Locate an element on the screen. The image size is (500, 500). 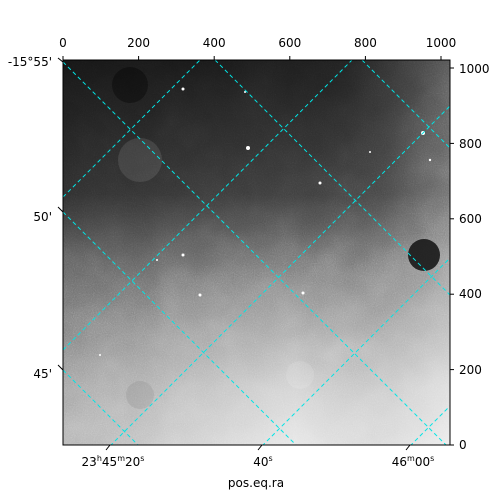
top-tick-marks is located at coordinates (252, 58).